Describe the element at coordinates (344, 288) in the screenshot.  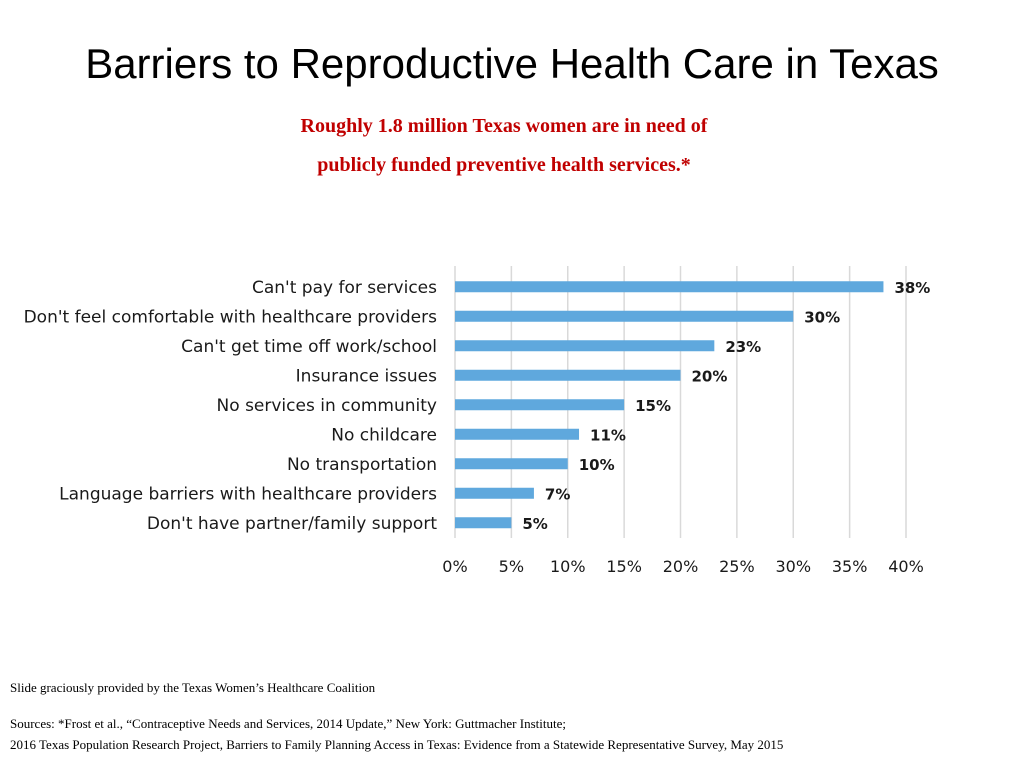
I see `category-label: Can't pay for services` at that location.